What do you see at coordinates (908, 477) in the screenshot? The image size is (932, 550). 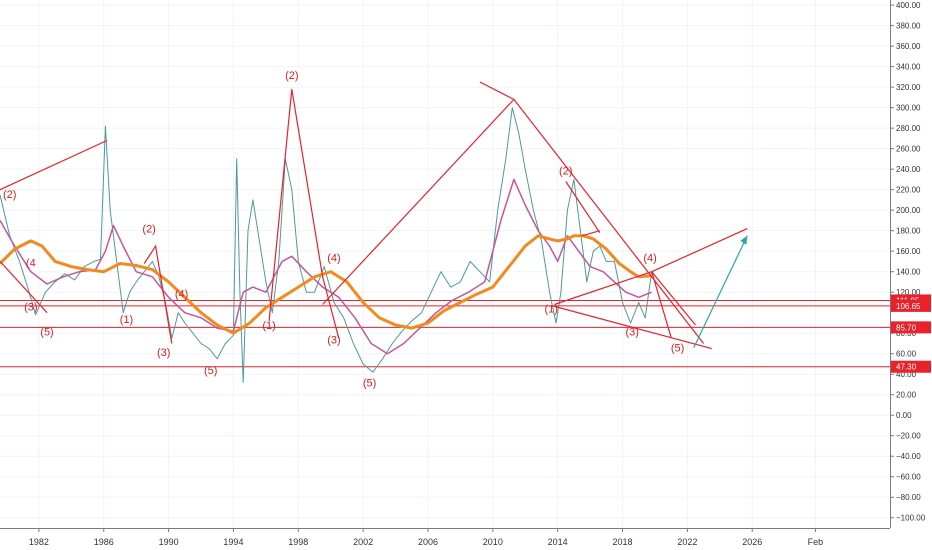 I see `y-tick-label: −60.00` at bounding box center [908, 477].